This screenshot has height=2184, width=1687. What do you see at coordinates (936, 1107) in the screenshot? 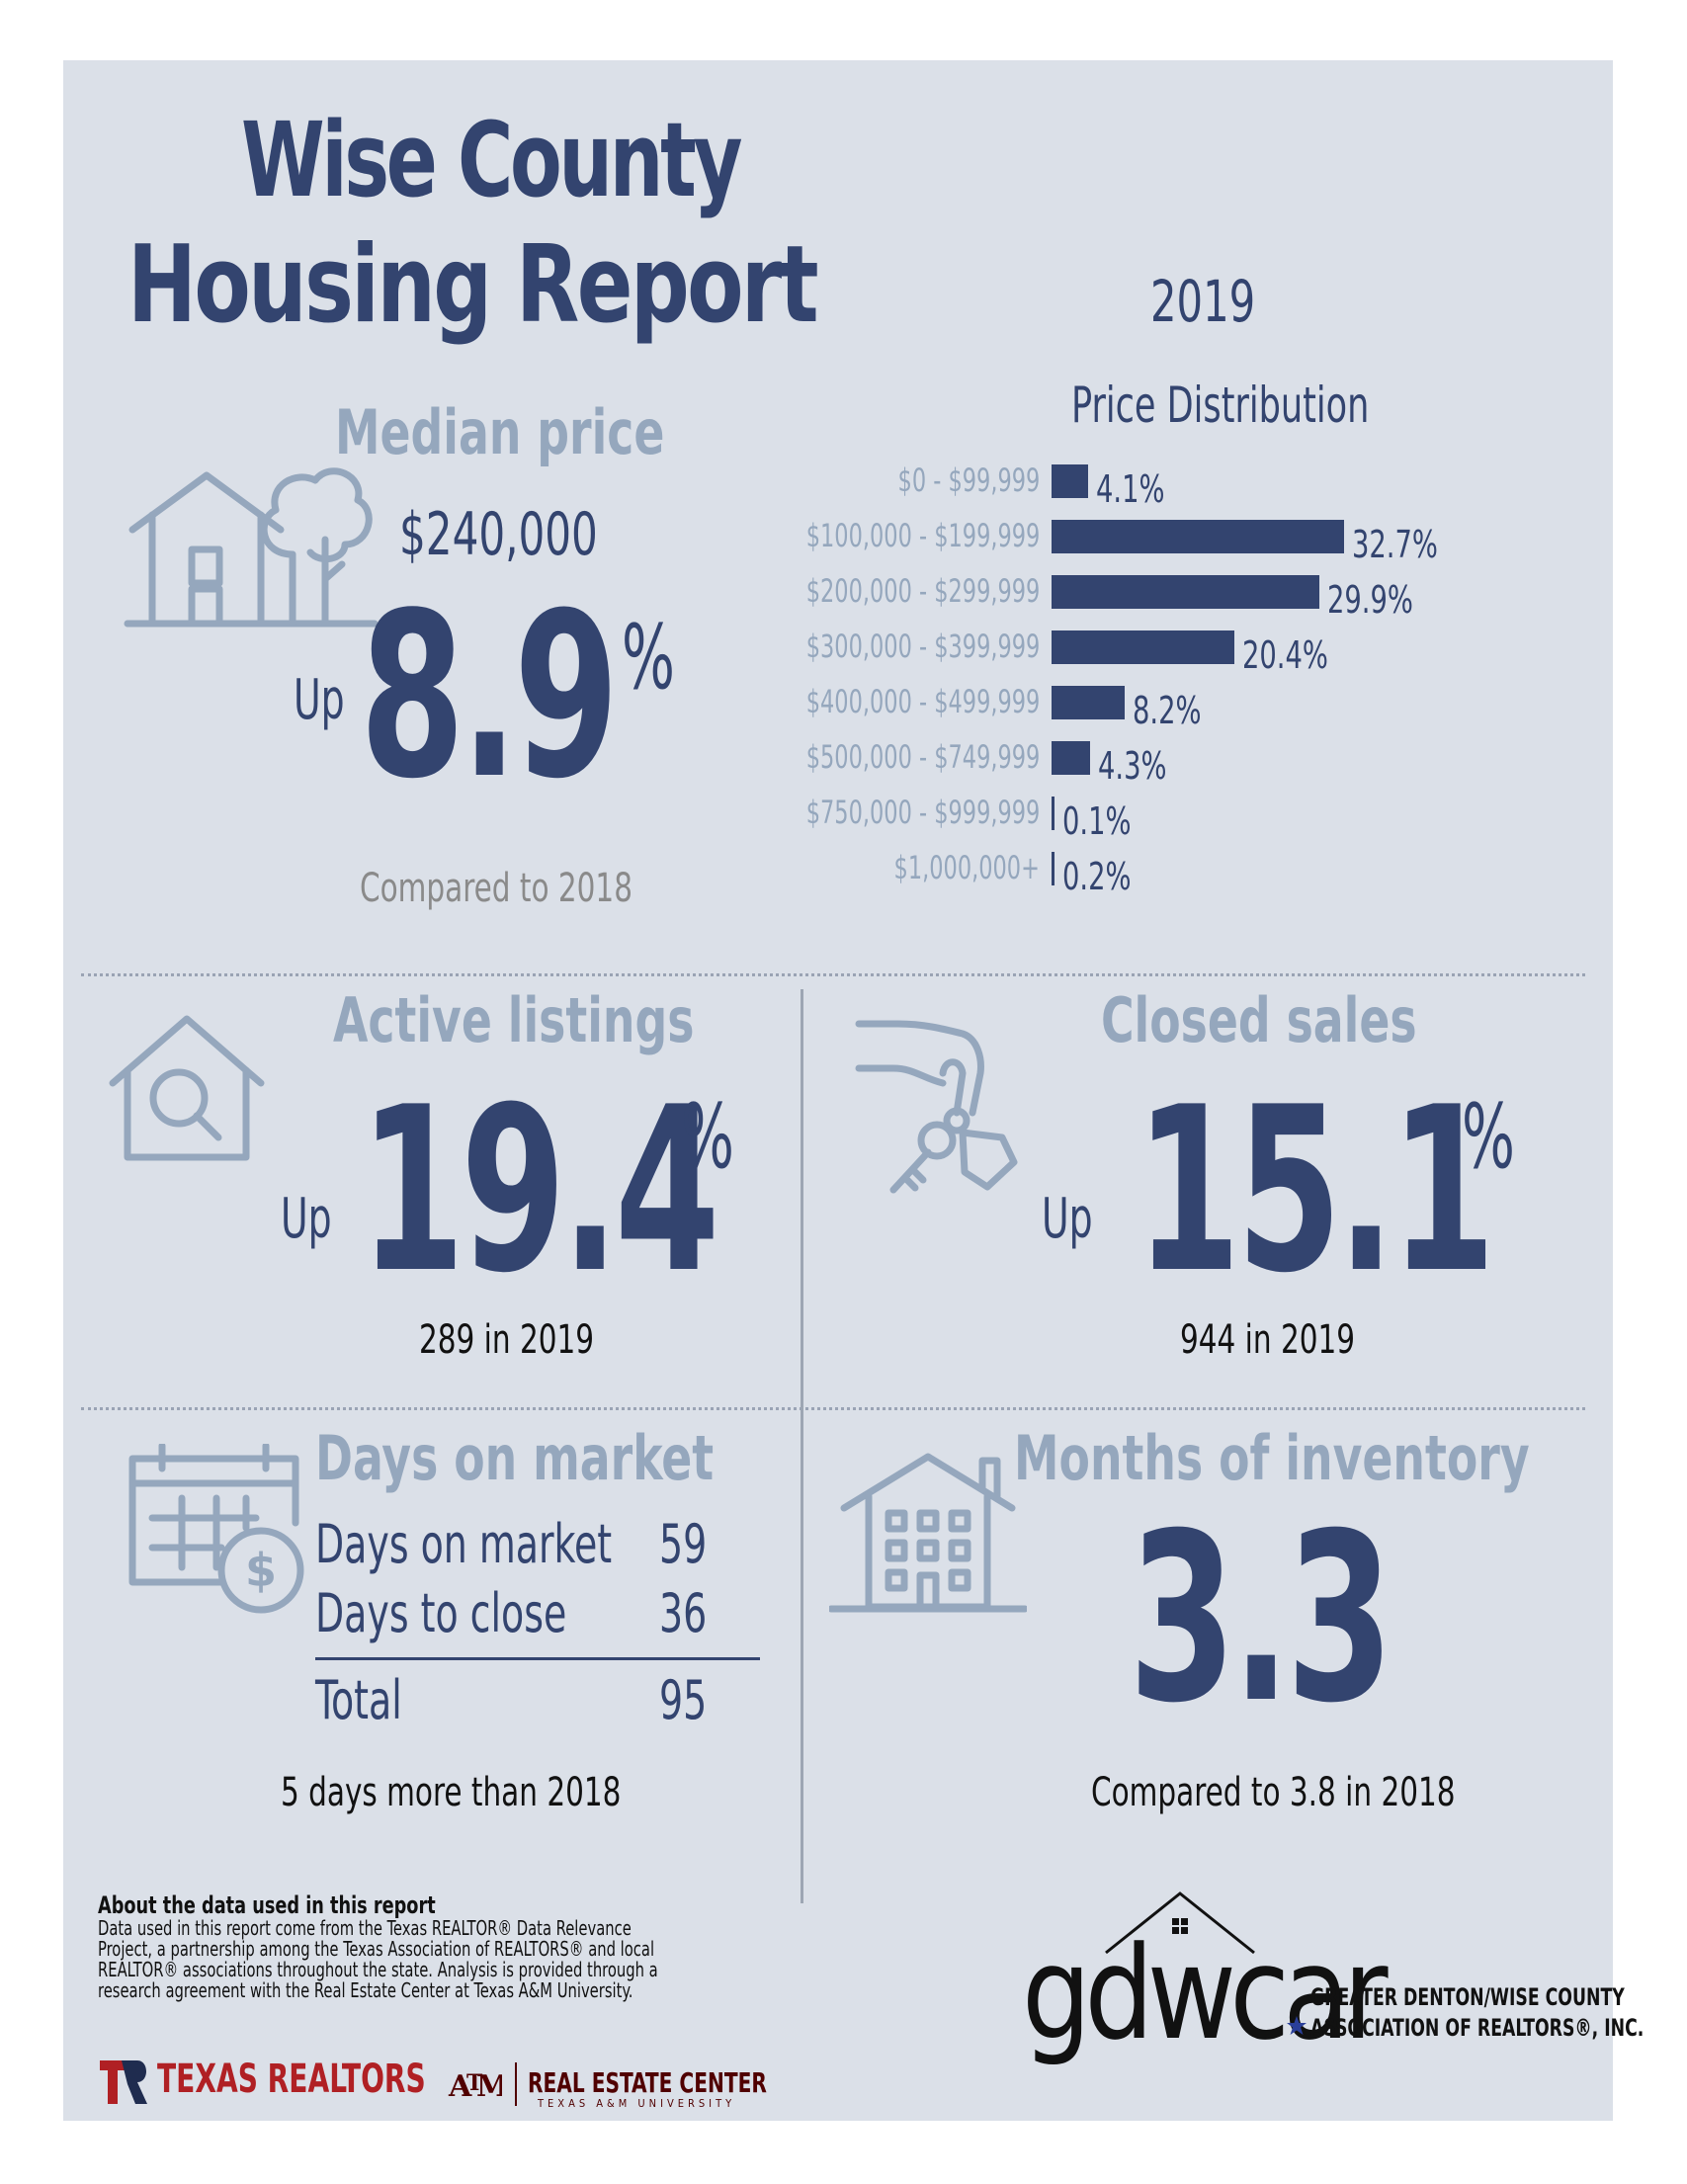
I see `hand-keys-icon` at bounding box center [936, 1107].